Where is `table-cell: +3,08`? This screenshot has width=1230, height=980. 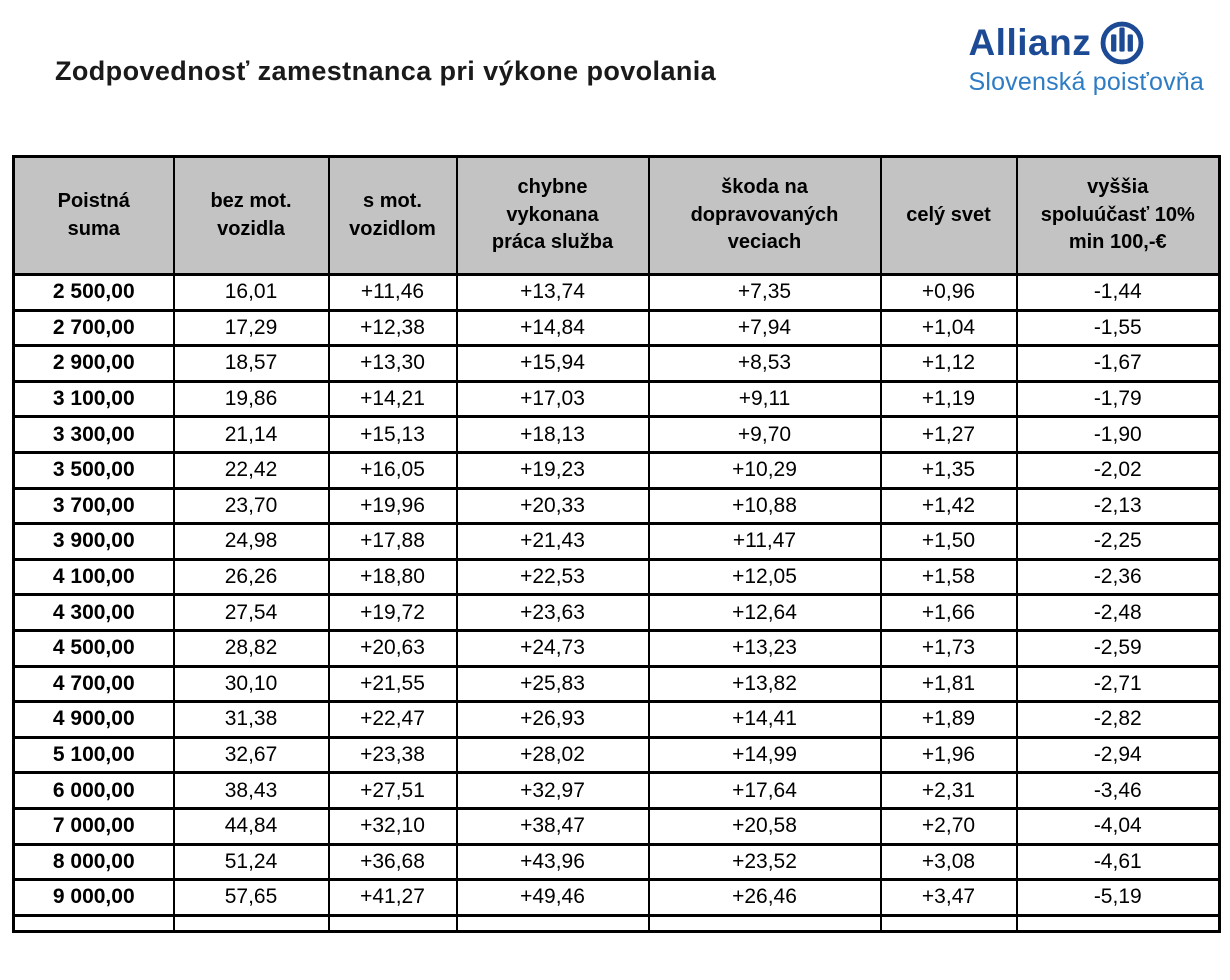
table-cell: +3,08 is located at coordinates (948, 862).